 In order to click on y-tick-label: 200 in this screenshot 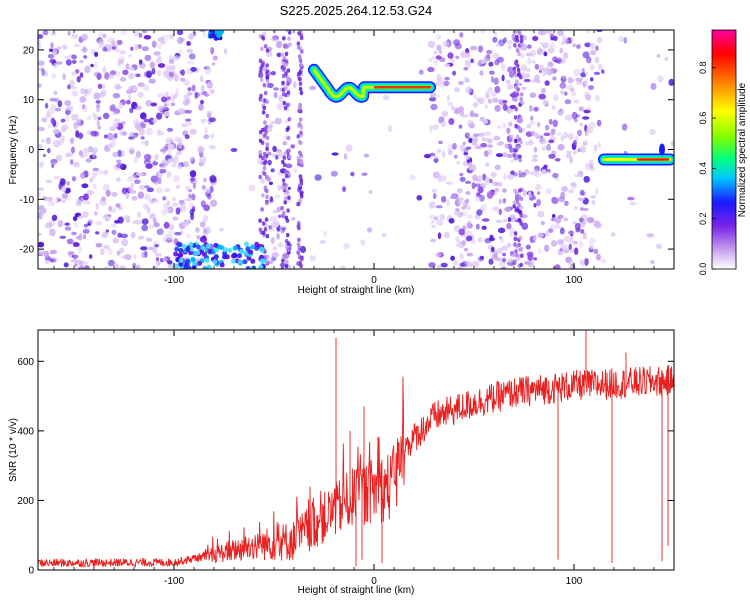, I will do `click(25, 501)`.